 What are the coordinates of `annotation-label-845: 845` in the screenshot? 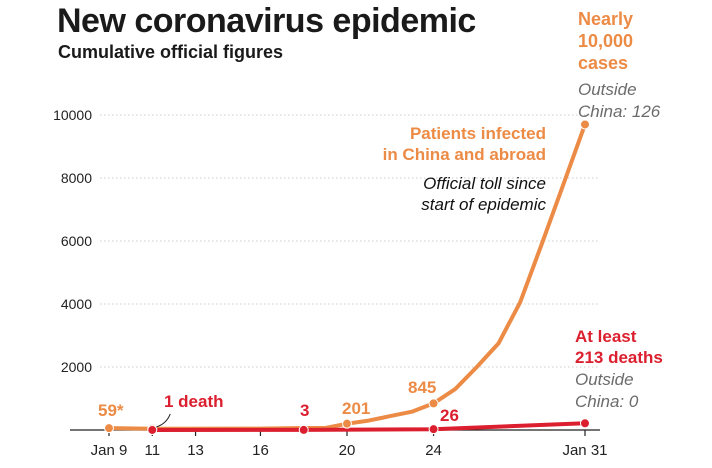 It's located at (422, 387).